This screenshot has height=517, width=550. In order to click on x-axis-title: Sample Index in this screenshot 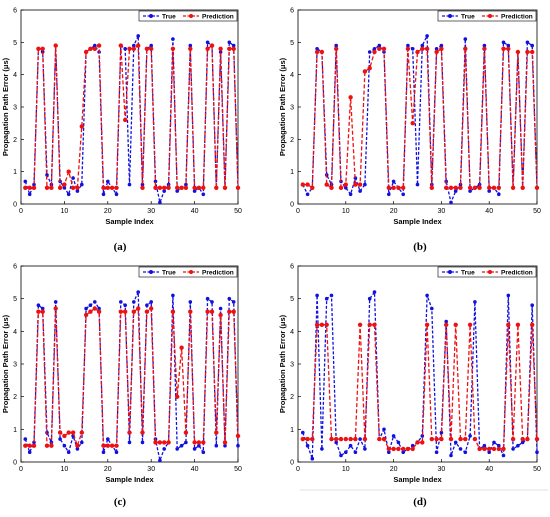, I will do `click(129, 479)`.